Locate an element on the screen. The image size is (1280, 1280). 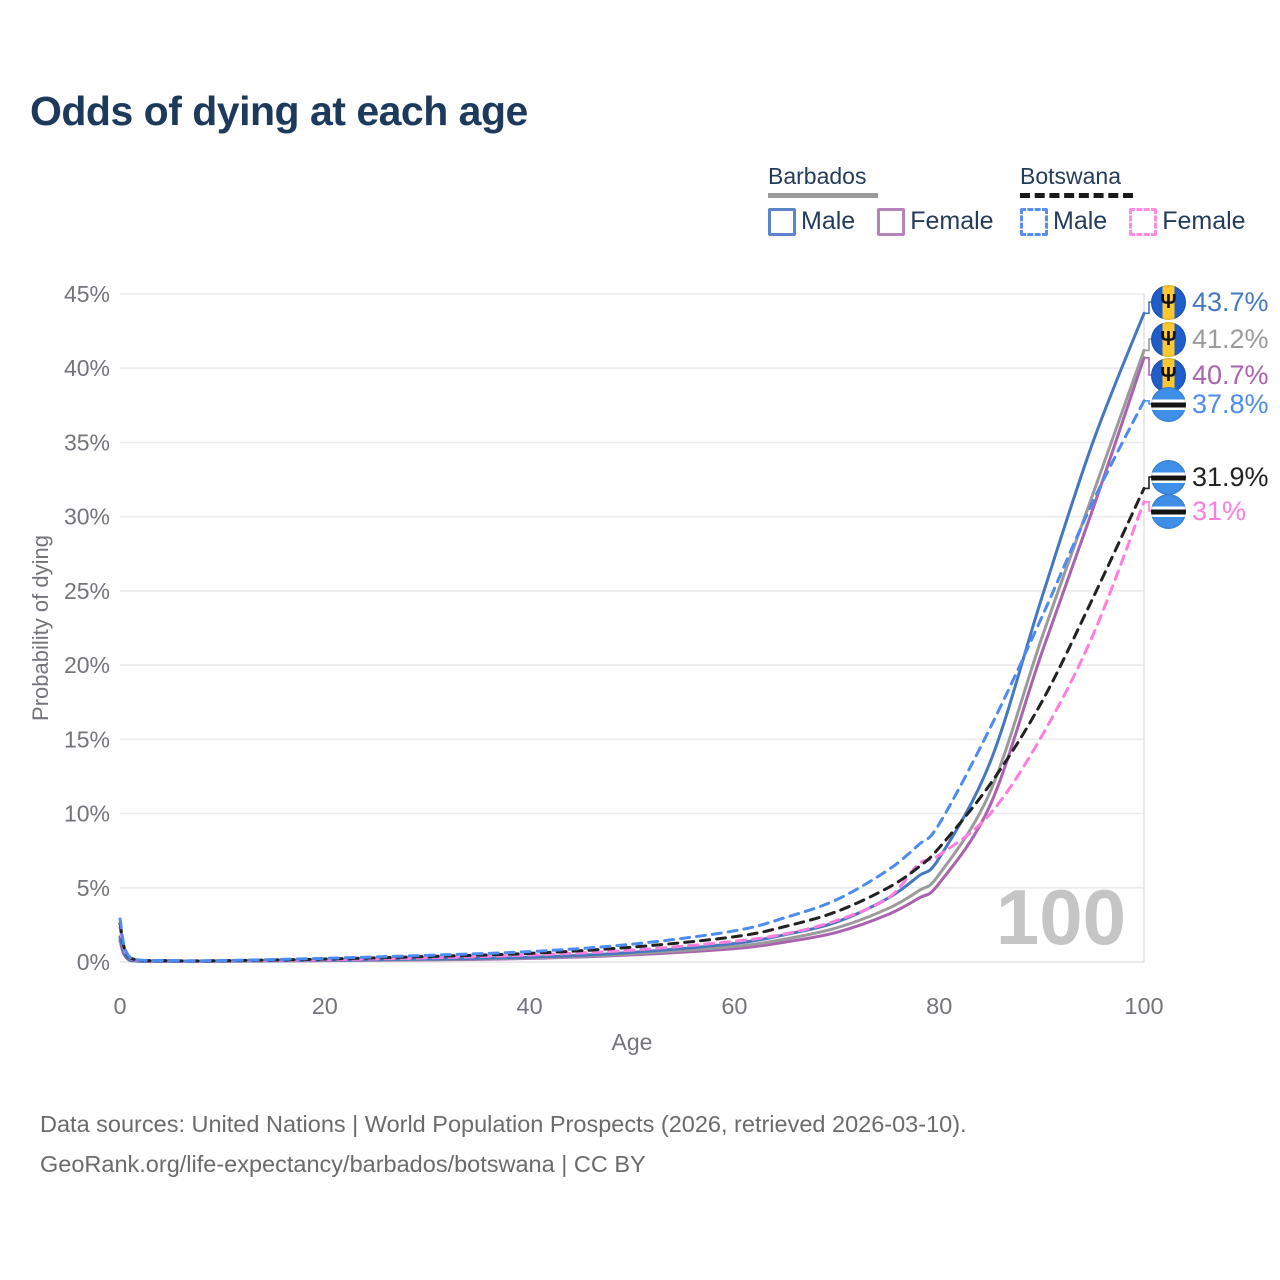
y-tick-label: 45% is located at coordinates (87, 294).